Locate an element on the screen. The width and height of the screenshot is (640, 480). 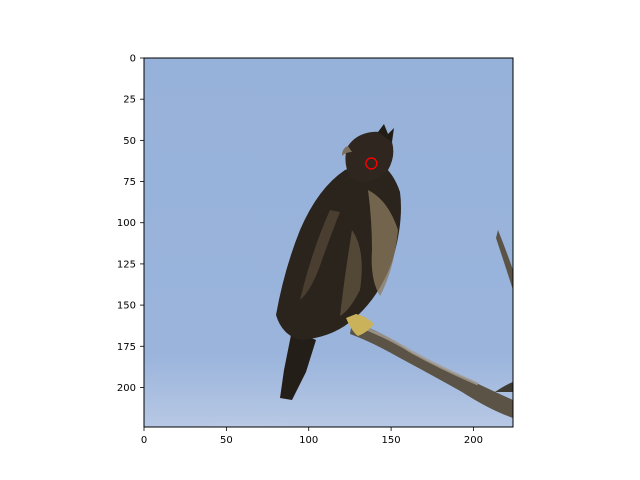
y-tick-label: 25 is located at coordinates (129, 100).